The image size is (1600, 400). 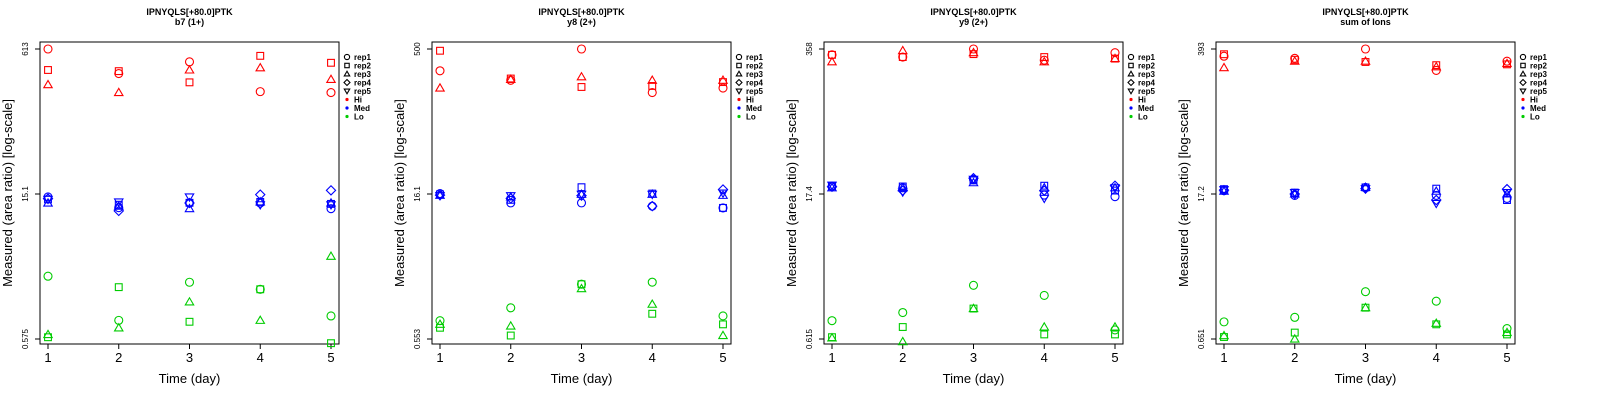 I want to click on x-tick-label: 1, so click(x=47, y=357).